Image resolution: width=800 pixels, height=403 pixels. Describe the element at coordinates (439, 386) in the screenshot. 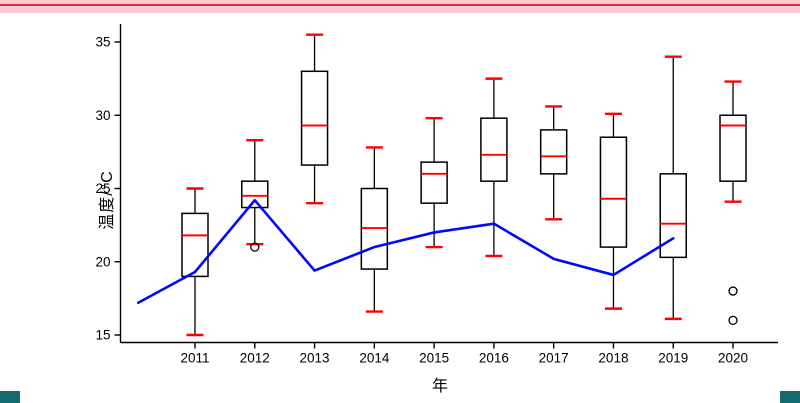

I see `x-axis-label: 年` at that location.